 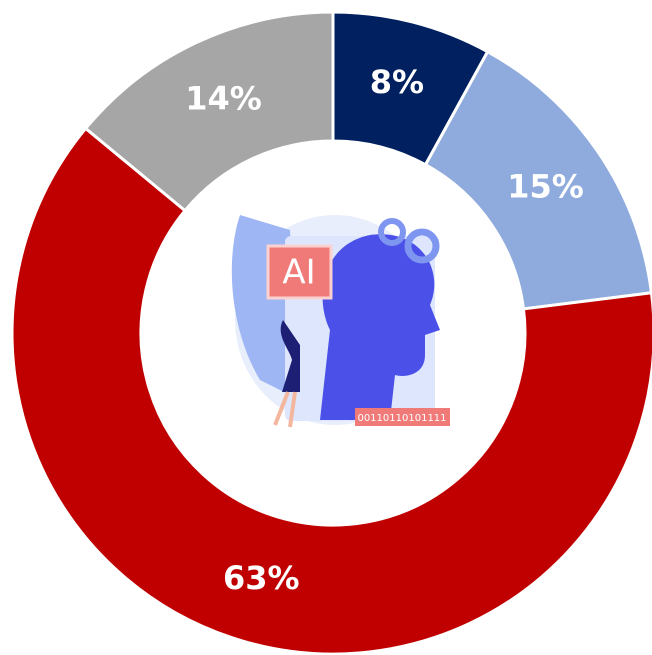 I want to click on code-strip, so click(x=402, y=417).